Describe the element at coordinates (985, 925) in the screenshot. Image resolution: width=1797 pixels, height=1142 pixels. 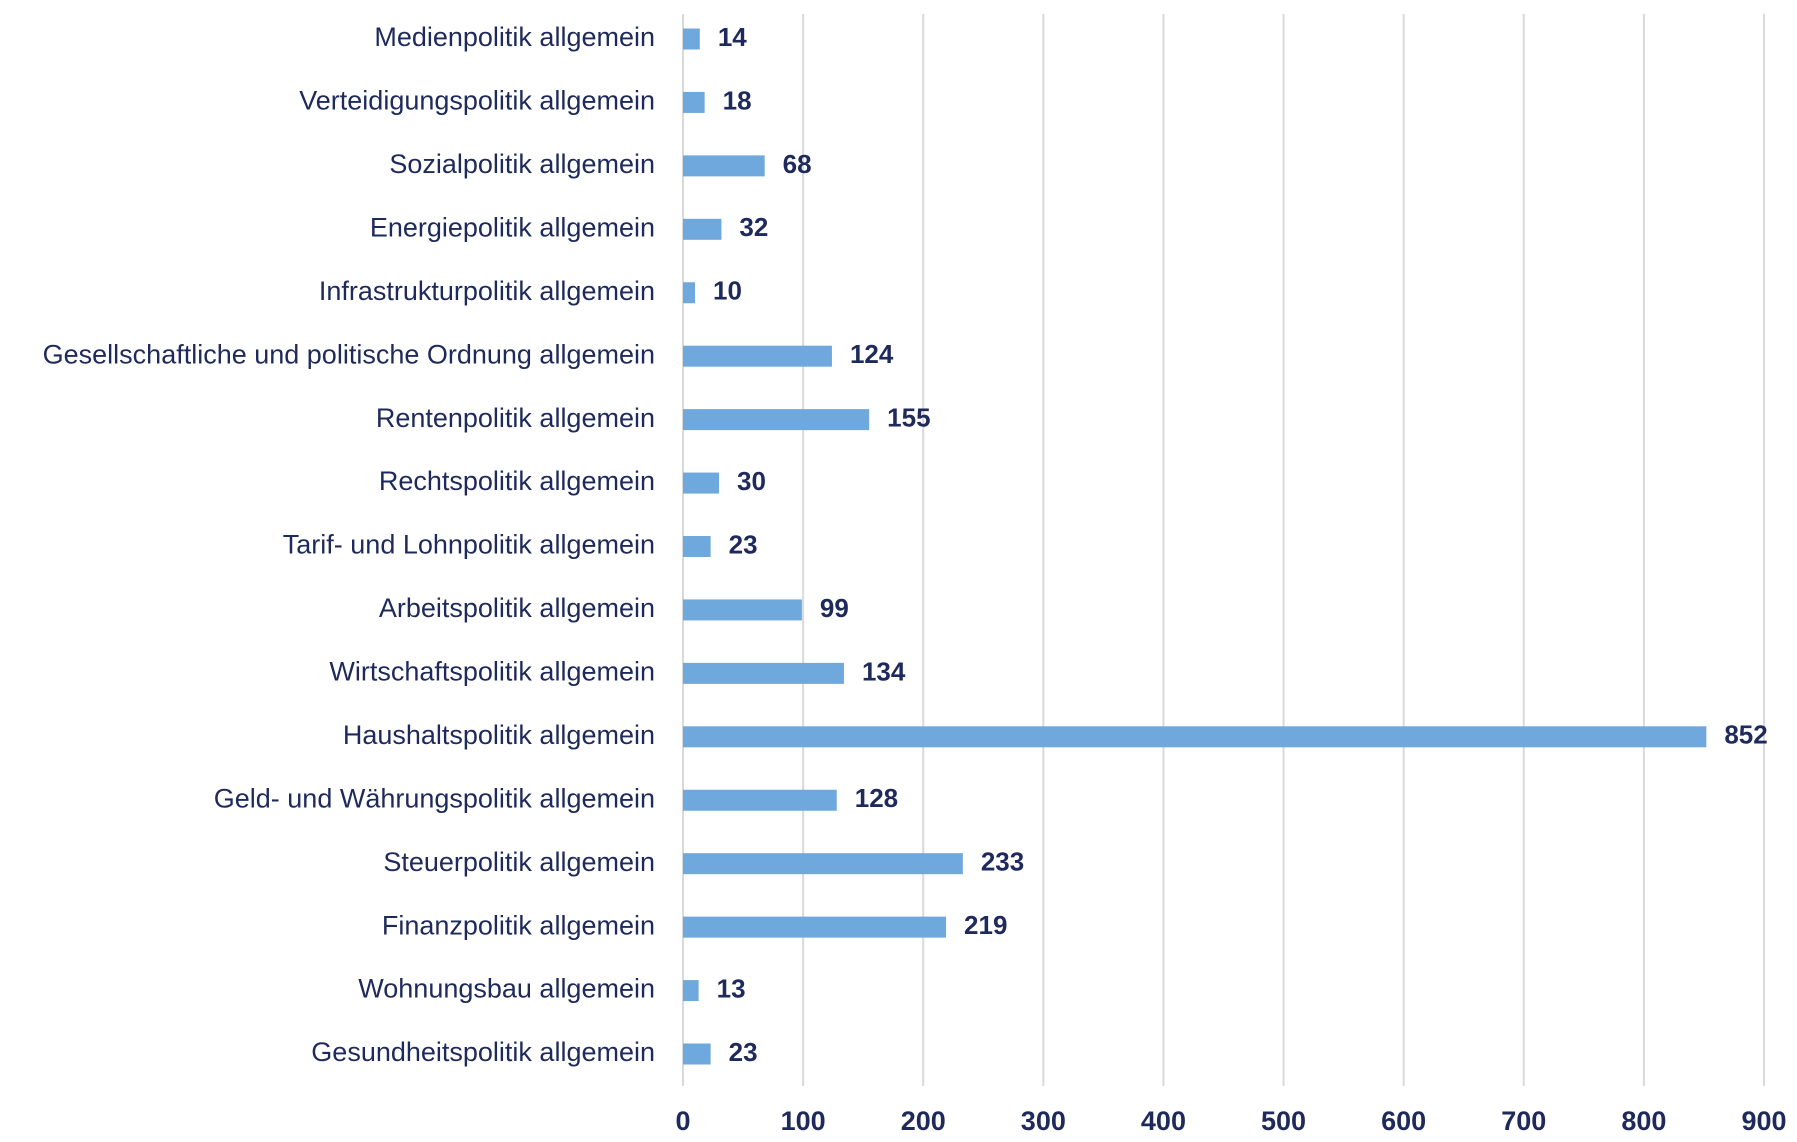
I see `data-label: 219` at that location.